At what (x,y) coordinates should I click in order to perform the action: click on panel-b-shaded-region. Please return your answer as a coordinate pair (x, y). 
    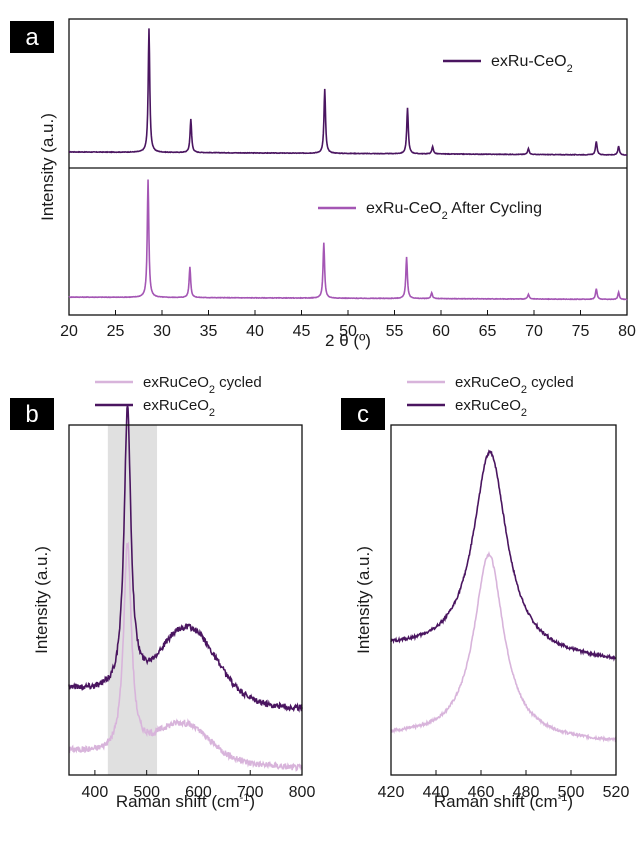
    Looking at the image, I should click on (132, 600).